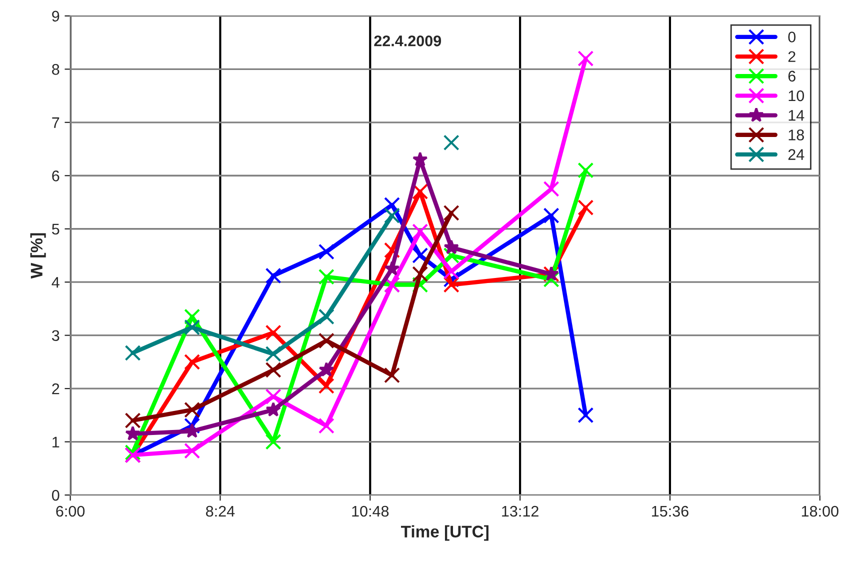  I want to click on y-tick-label: 1, so click(56, 442).